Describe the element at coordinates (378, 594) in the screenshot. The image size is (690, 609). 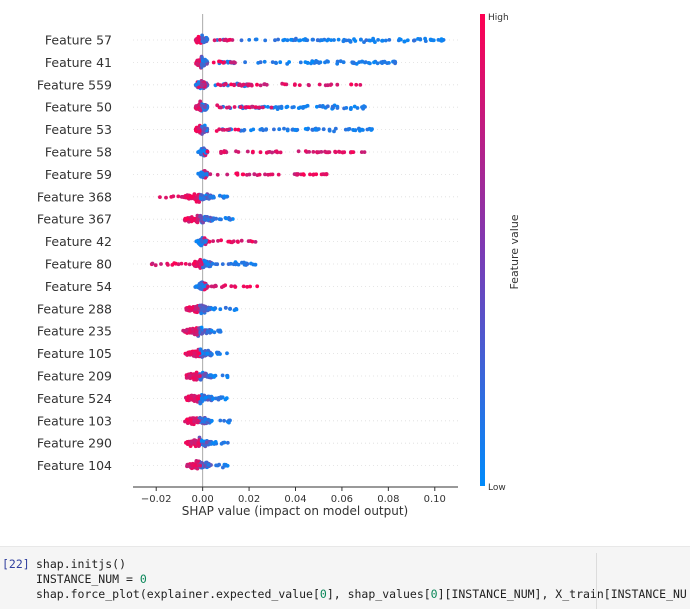
I see `code-line-3-c: ], shap_values[` at that location.